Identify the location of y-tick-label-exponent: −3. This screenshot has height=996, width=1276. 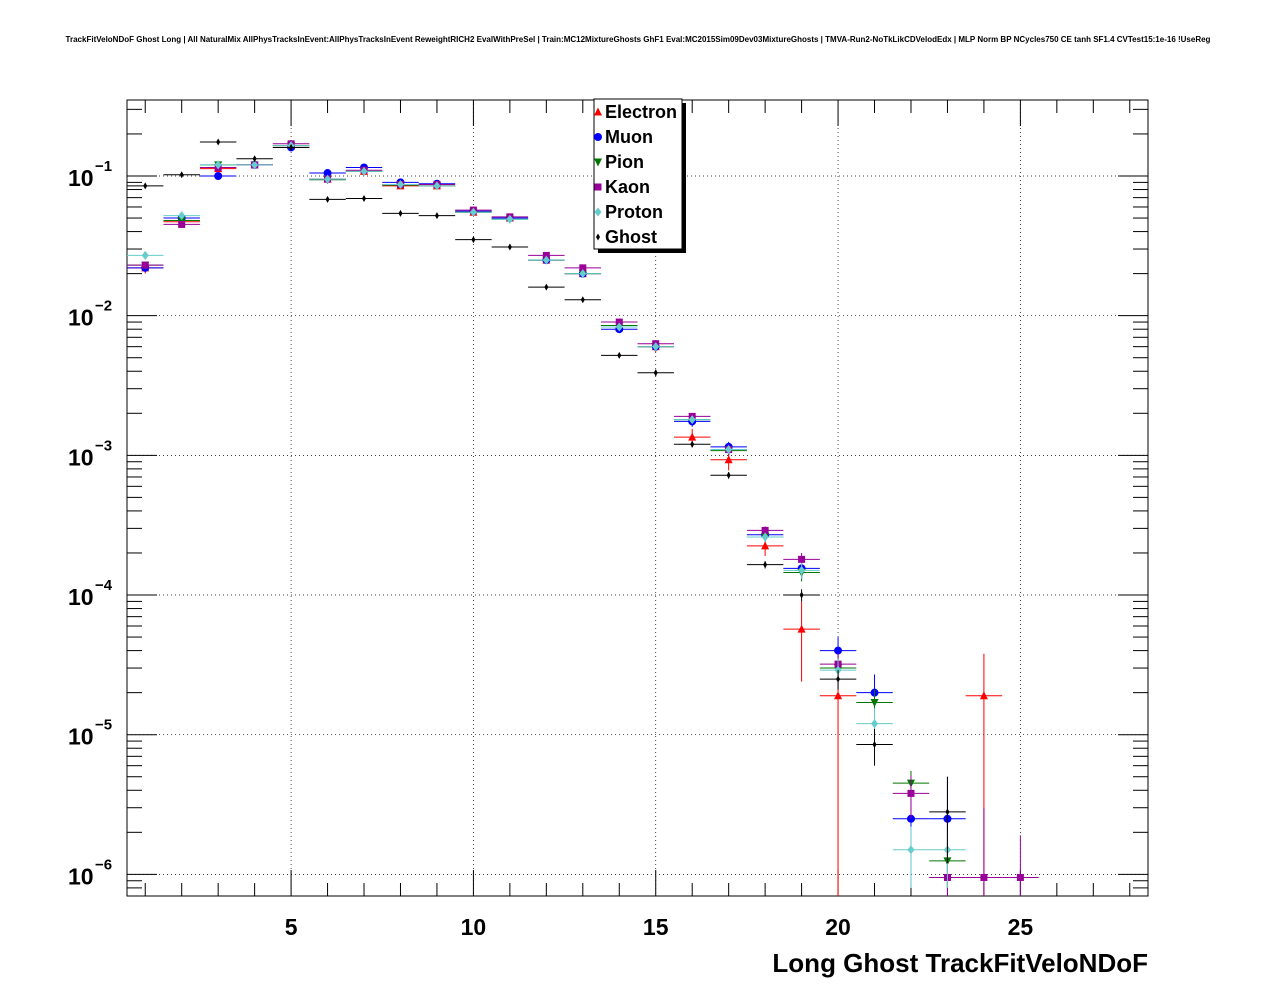
(103, 445).